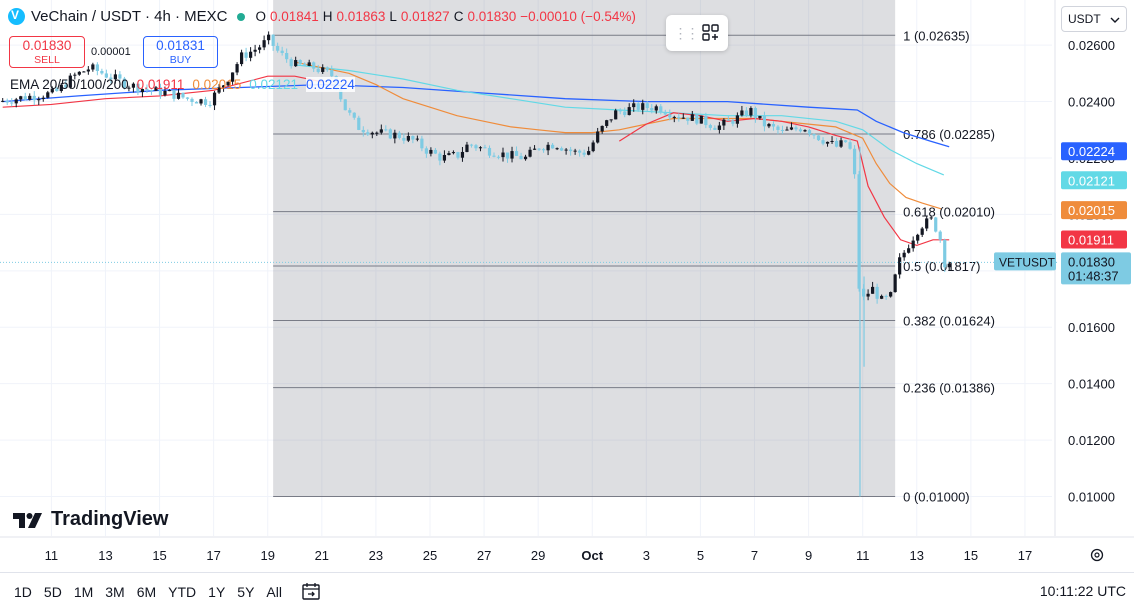  What do you see at coordinates (146, 591) in the screenshot?
I see `range-button-6m: 6M` at bounding box center [146, 591].